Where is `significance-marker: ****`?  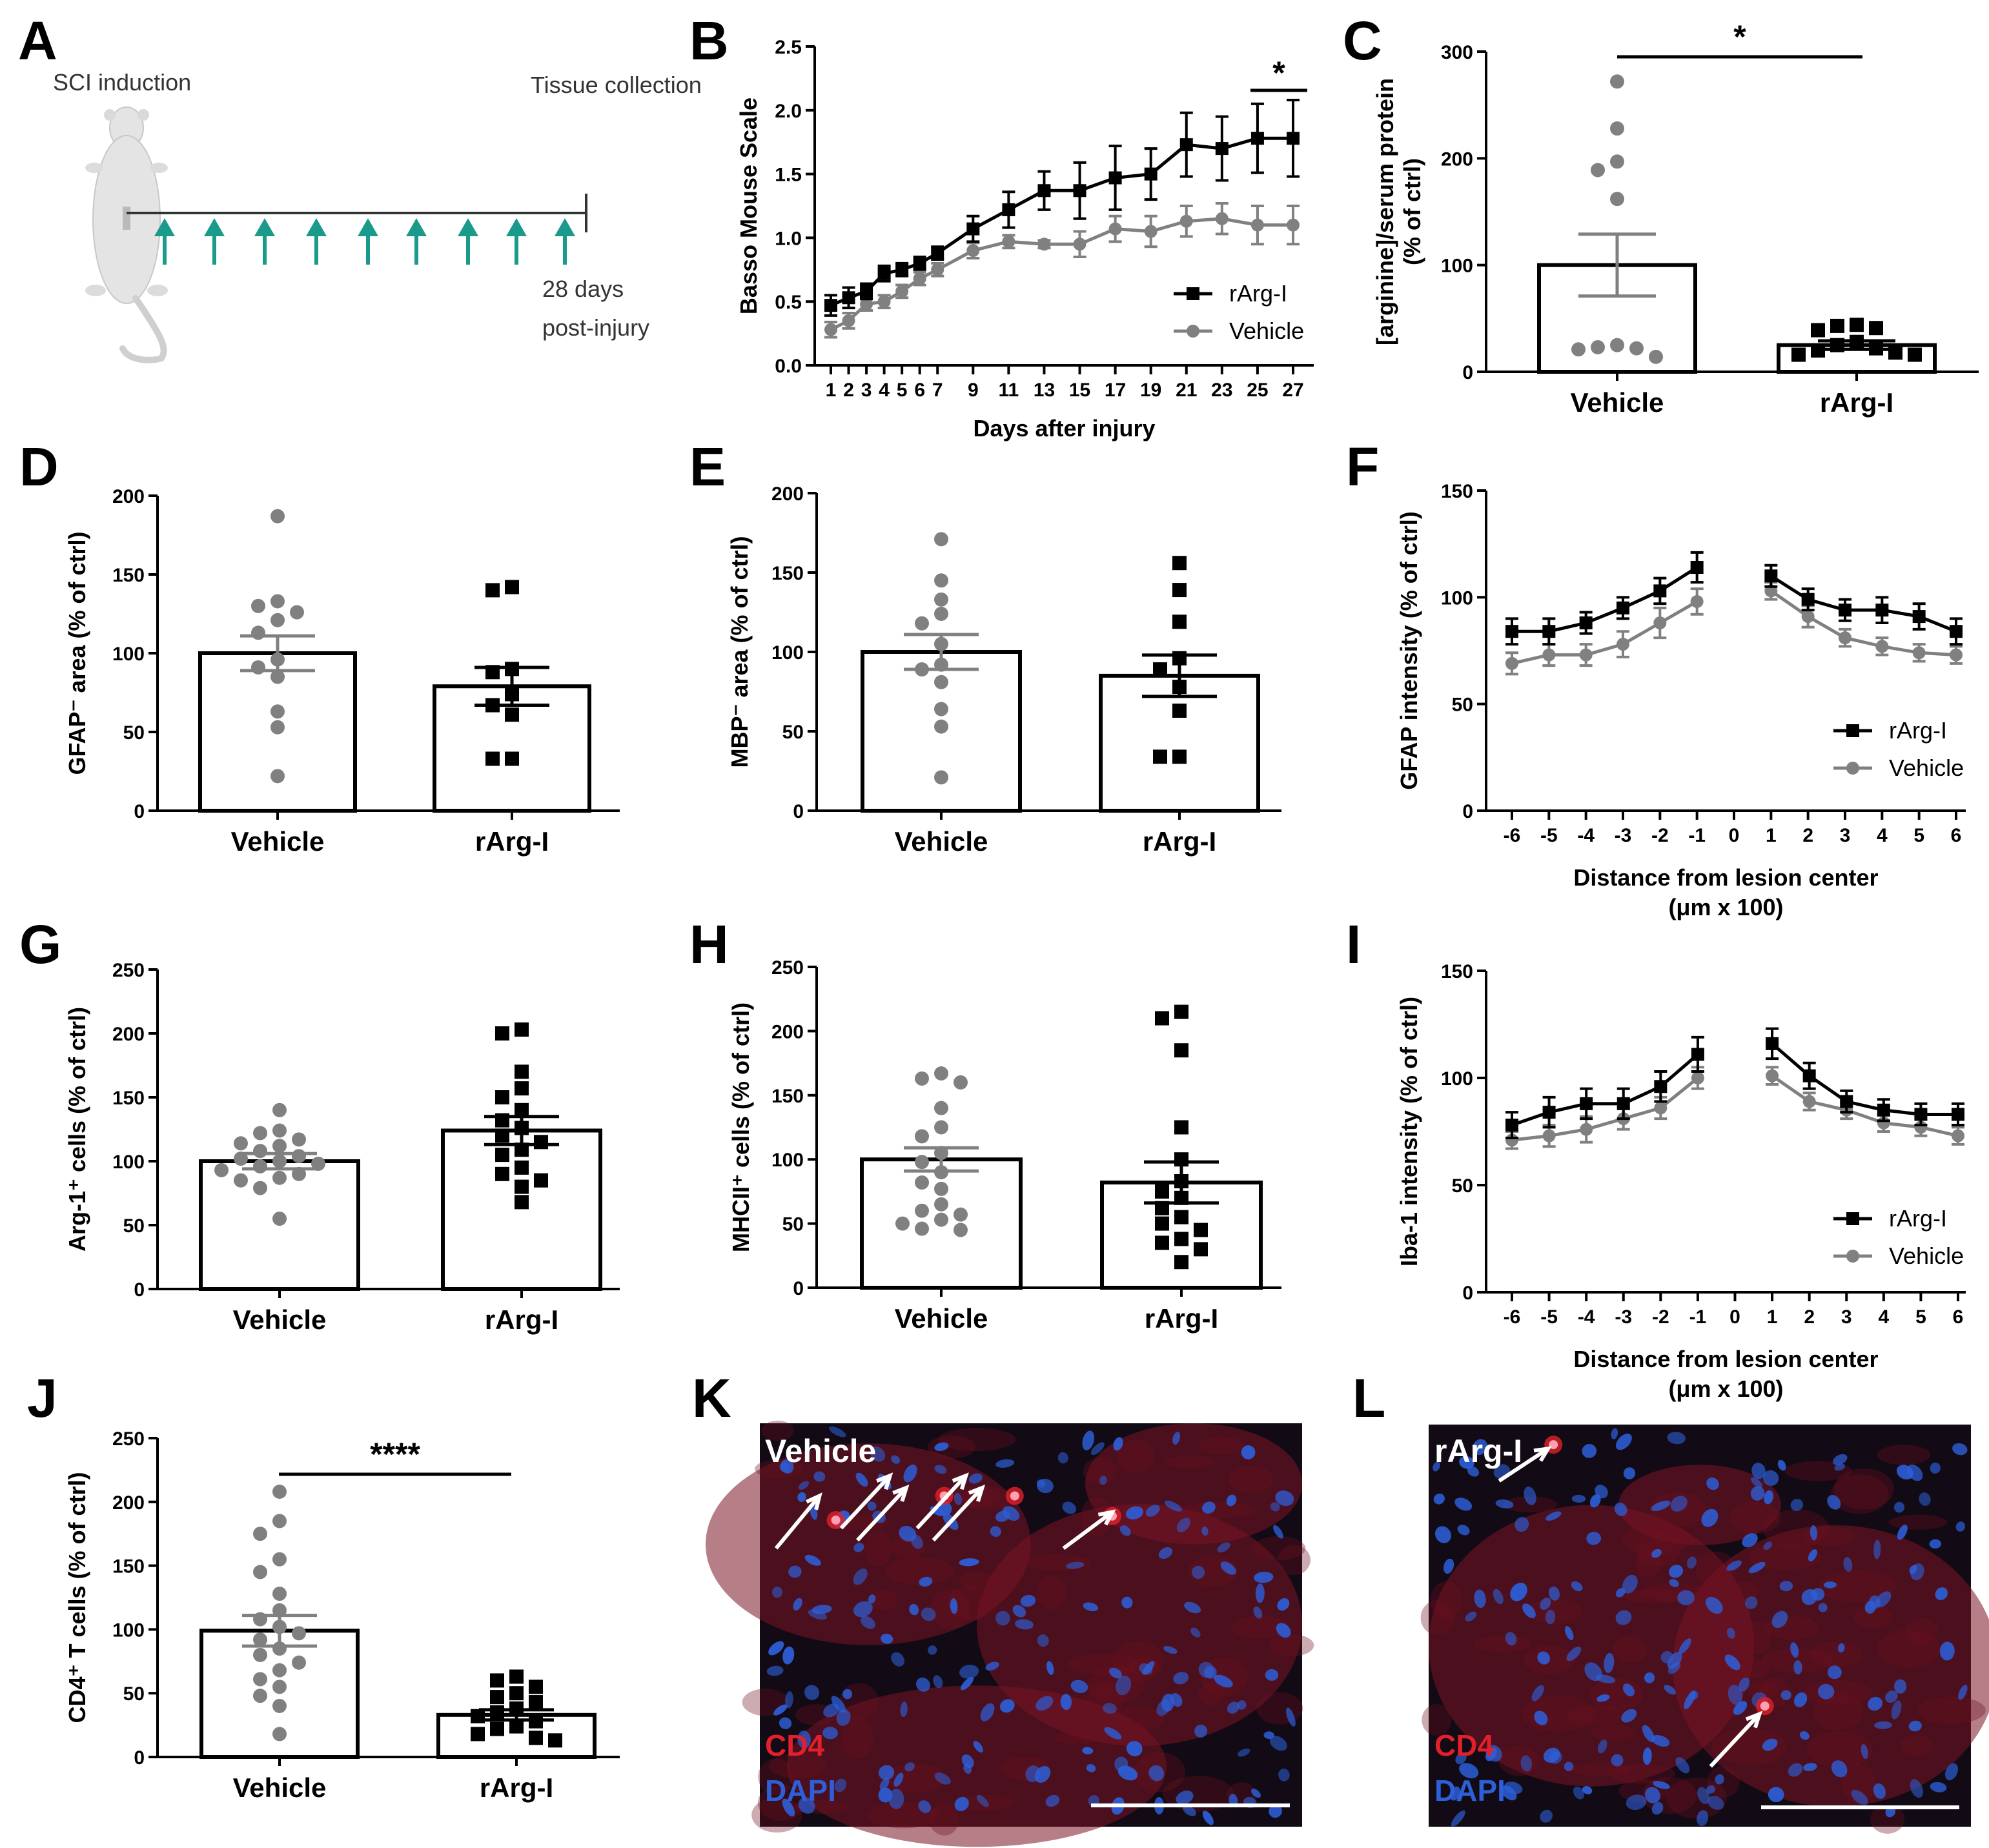 significance-marker: **** is located at coordinates (395, 1454).